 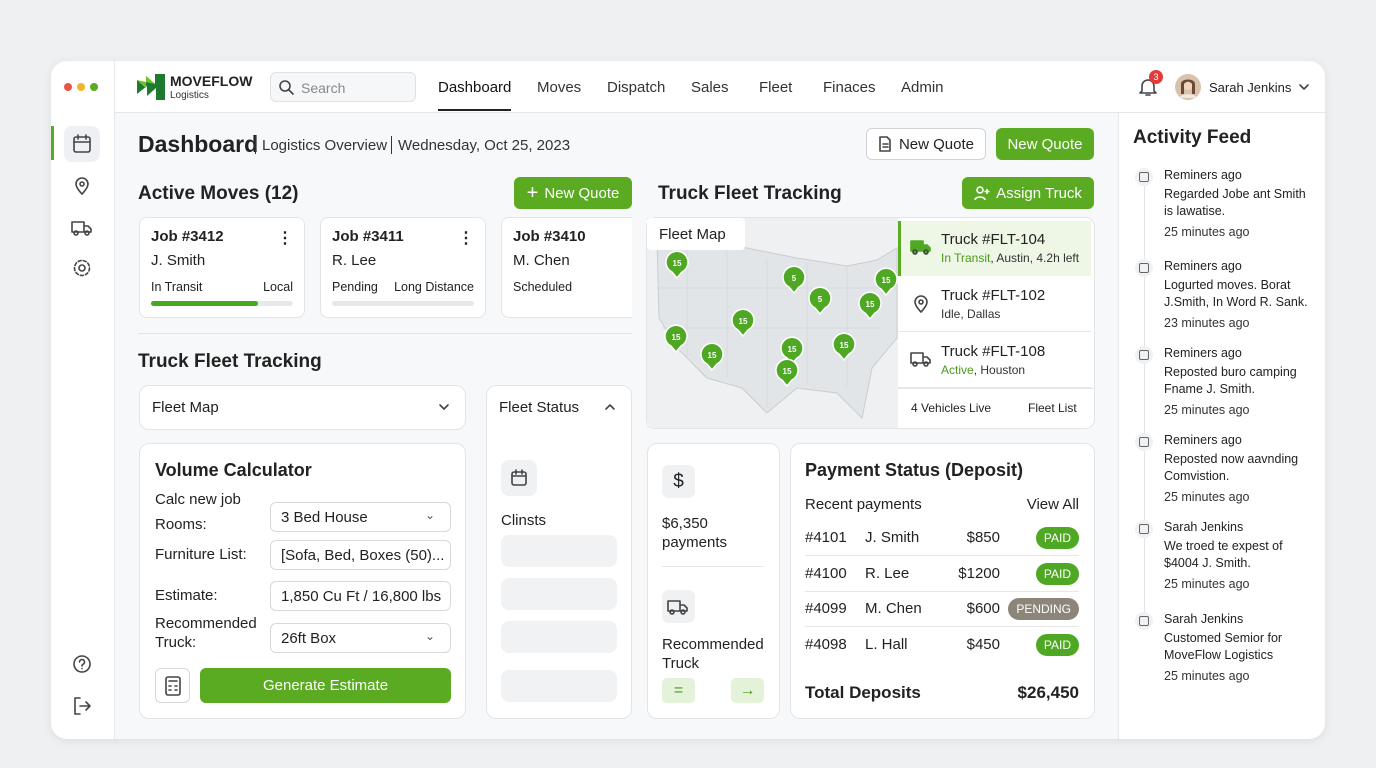 What do you see at coordinates (82, 186) in the screenshot?
I see `location-icon` at bounding box center [82, 186].